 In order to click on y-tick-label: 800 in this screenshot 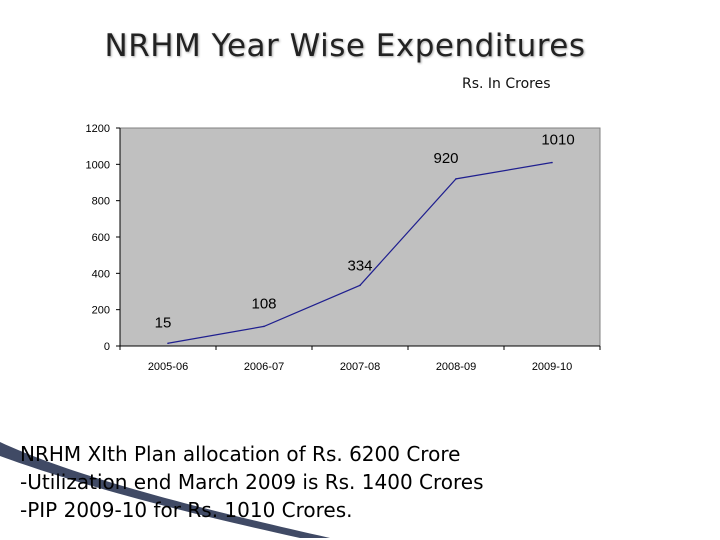, I will do `click(101, 202)`.